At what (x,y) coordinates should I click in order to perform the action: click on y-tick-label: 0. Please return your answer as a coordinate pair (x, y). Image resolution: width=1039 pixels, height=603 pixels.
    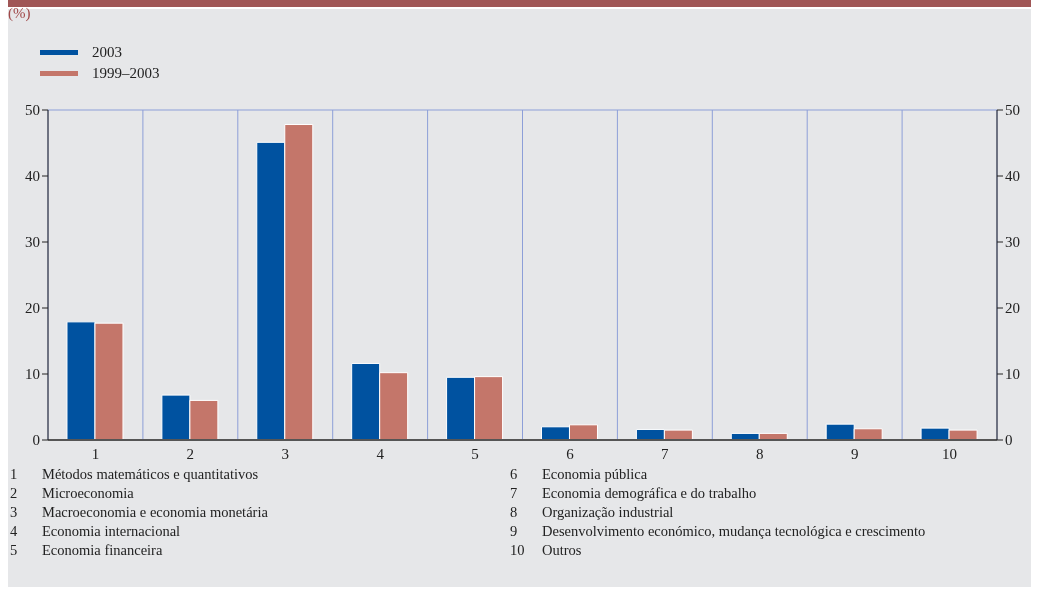
    Looking at the image, I should click on (36, 440).